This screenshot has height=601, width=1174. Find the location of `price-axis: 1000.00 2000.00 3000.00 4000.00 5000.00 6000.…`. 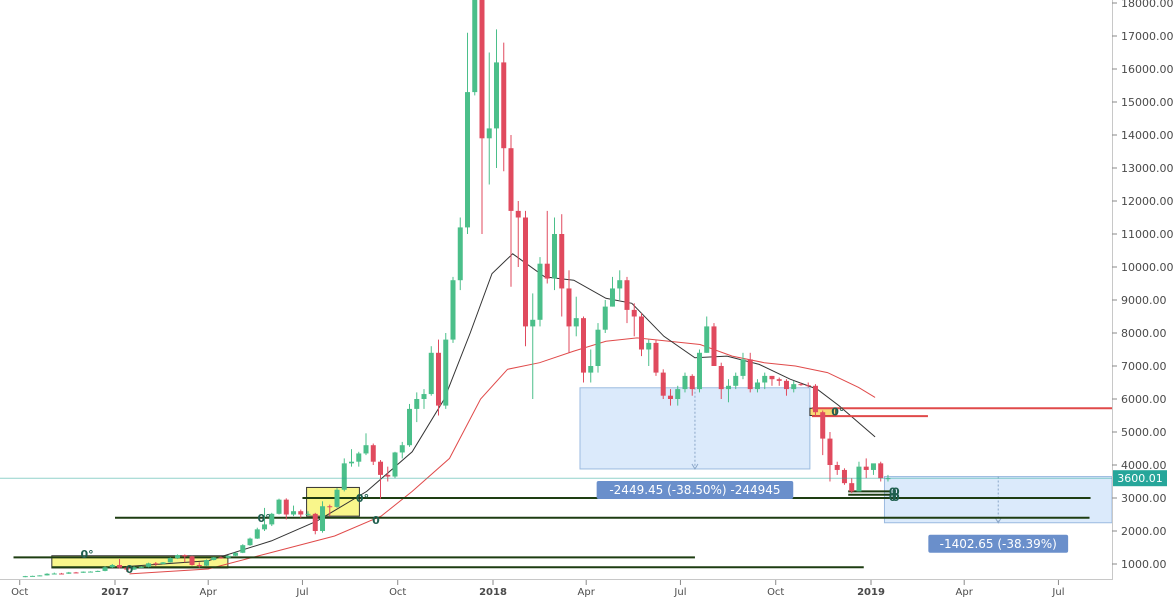

price-axis: 1000.00 2000.00 3000.00 4000.00 5000.00 6000.… is located at coordinates (1143, 285).